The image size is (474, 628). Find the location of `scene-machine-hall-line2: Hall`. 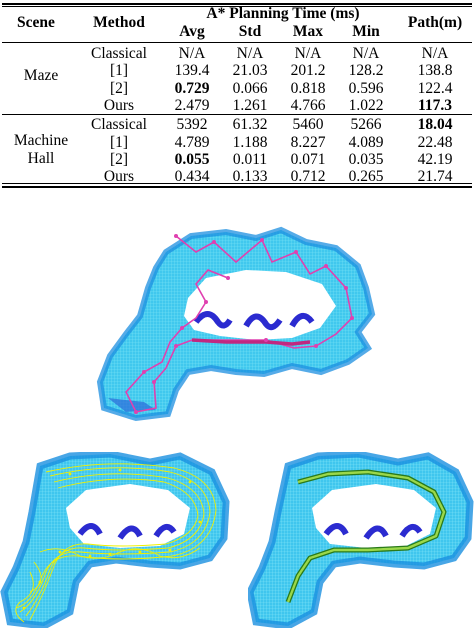

scene-machine-hall-line2: Hall is located at coordinates (41, 158).